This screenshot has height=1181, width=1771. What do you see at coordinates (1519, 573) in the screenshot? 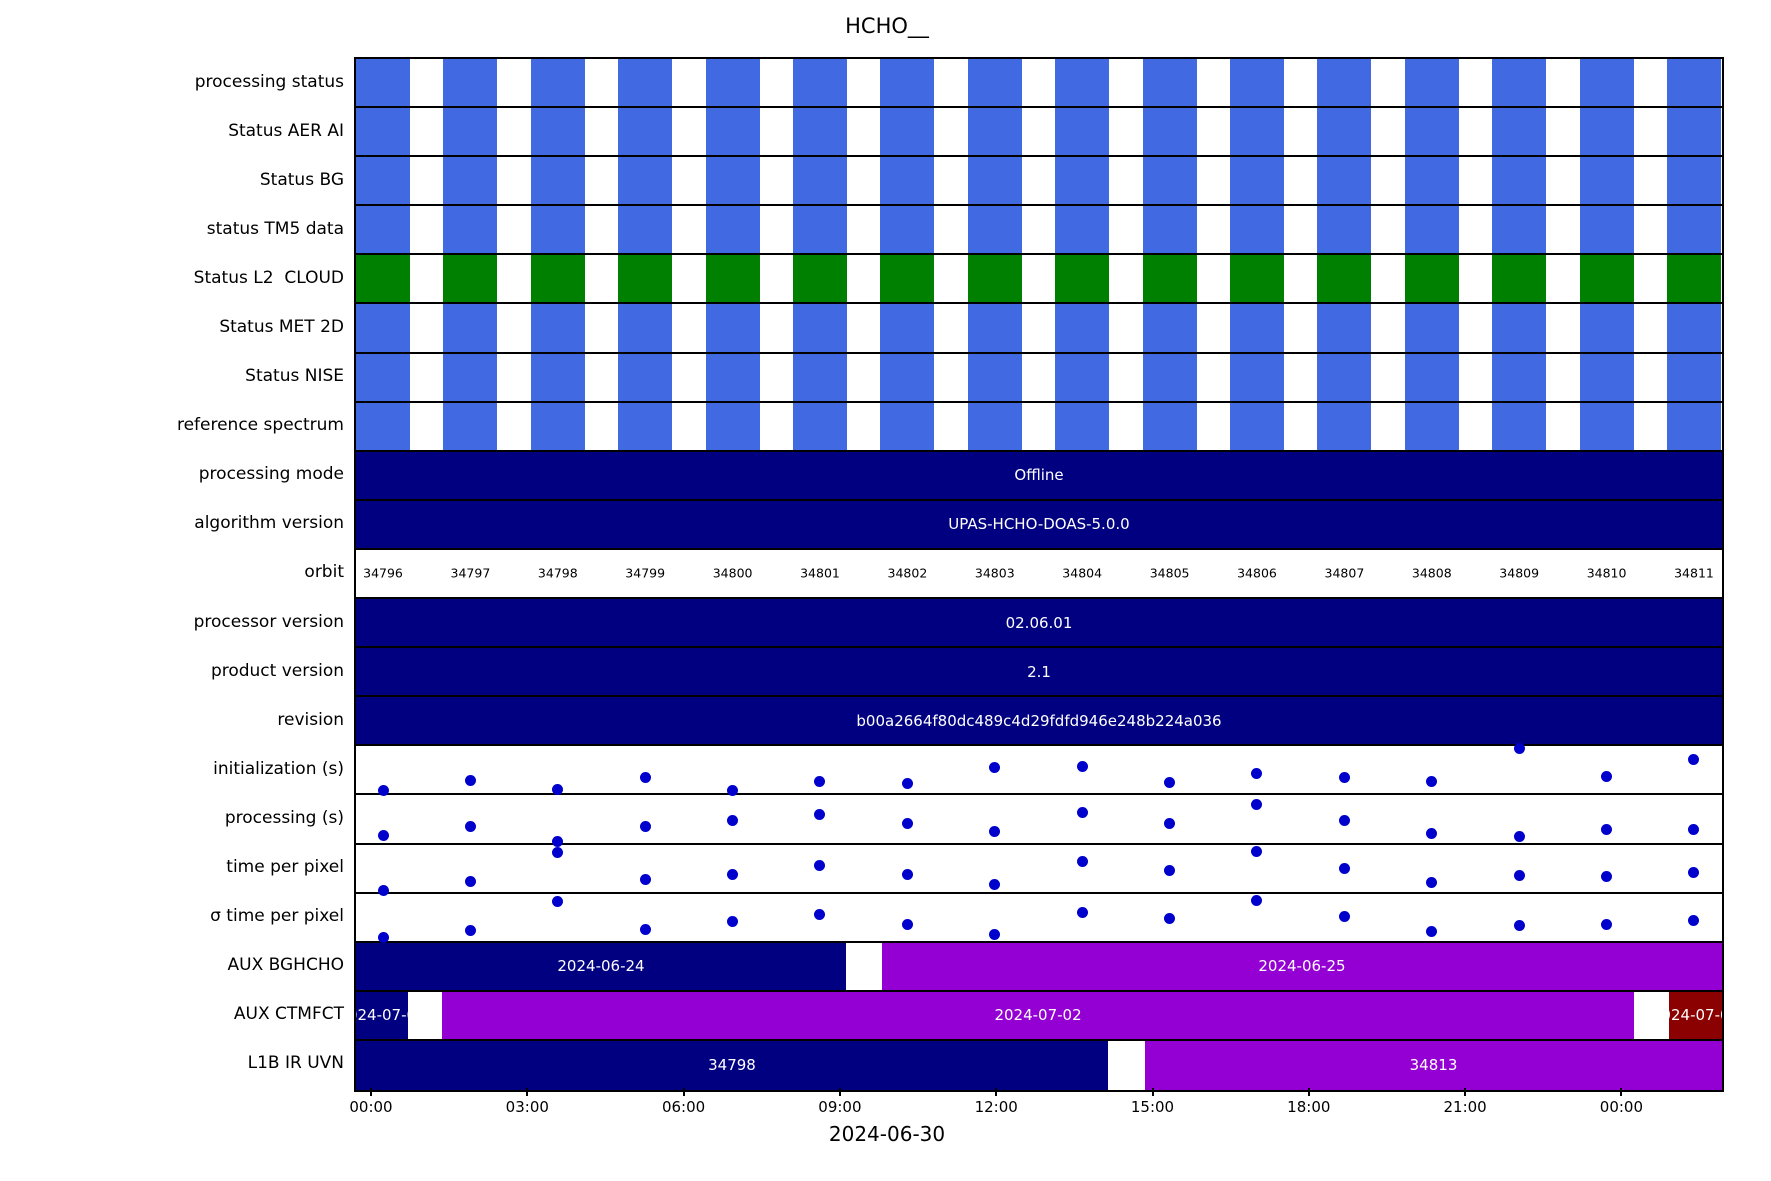
I see `orbit-number: 34809` at bounding box center [1519, 573].